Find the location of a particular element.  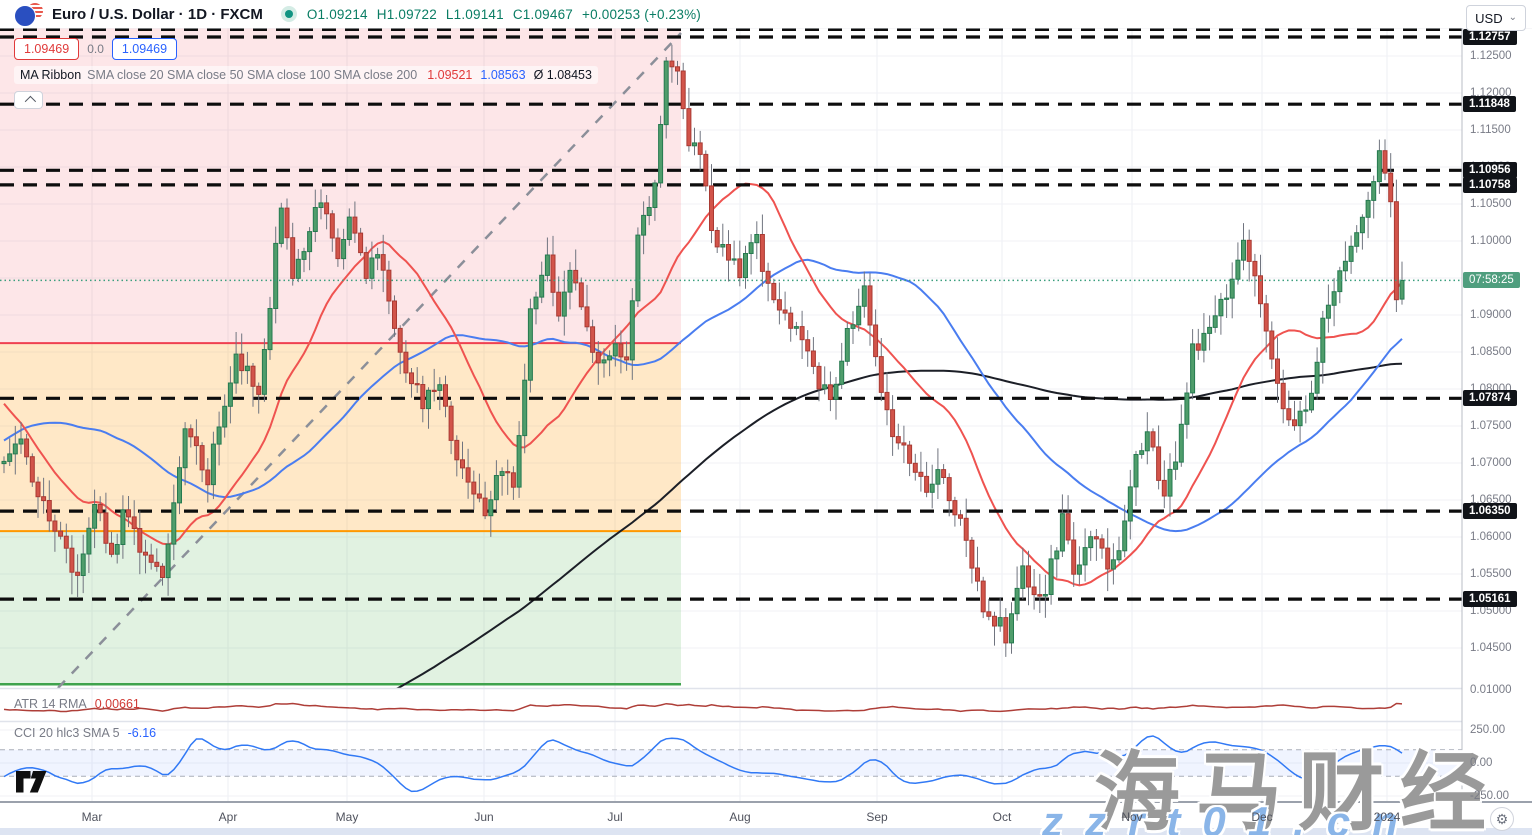

chevron-down-icon: ⌄ is located at coordinates (1512, 17).